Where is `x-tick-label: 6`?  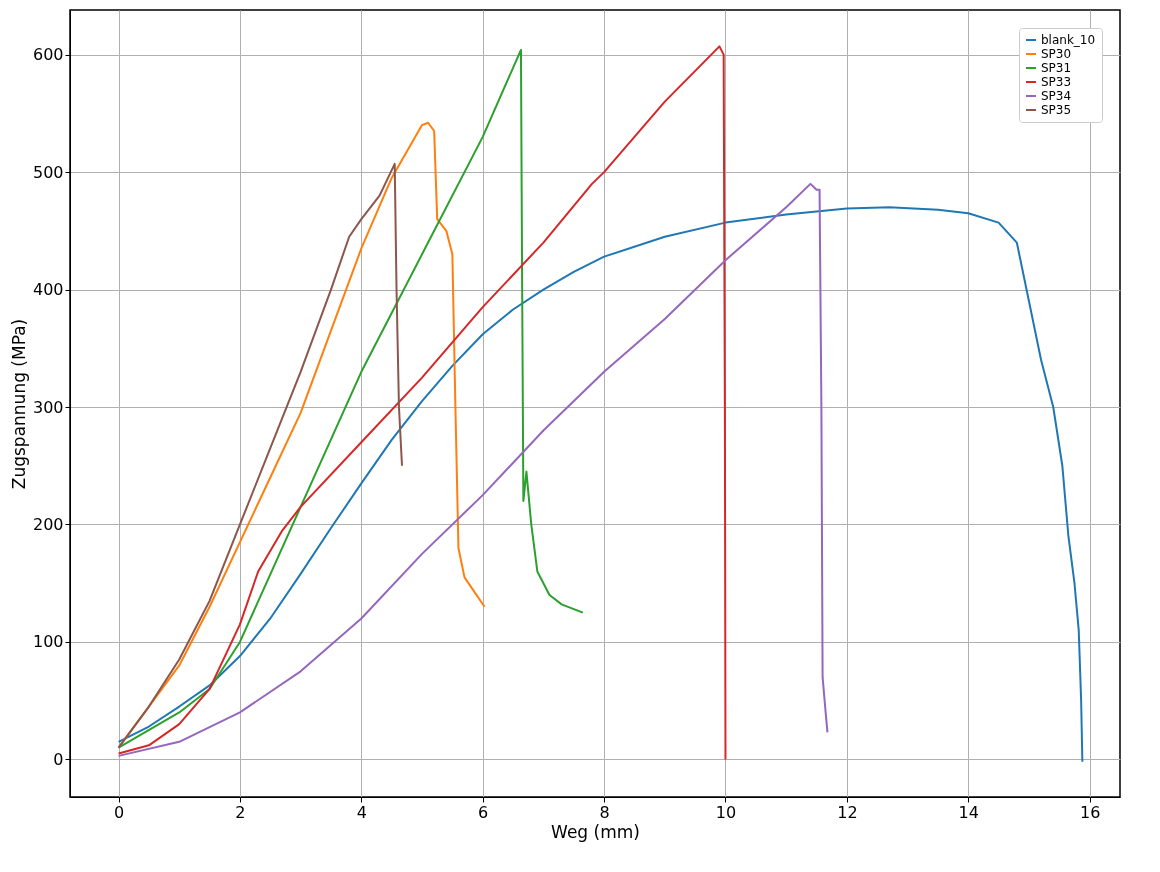
x-tick-label: 6 is located at coordinates (483, 812).